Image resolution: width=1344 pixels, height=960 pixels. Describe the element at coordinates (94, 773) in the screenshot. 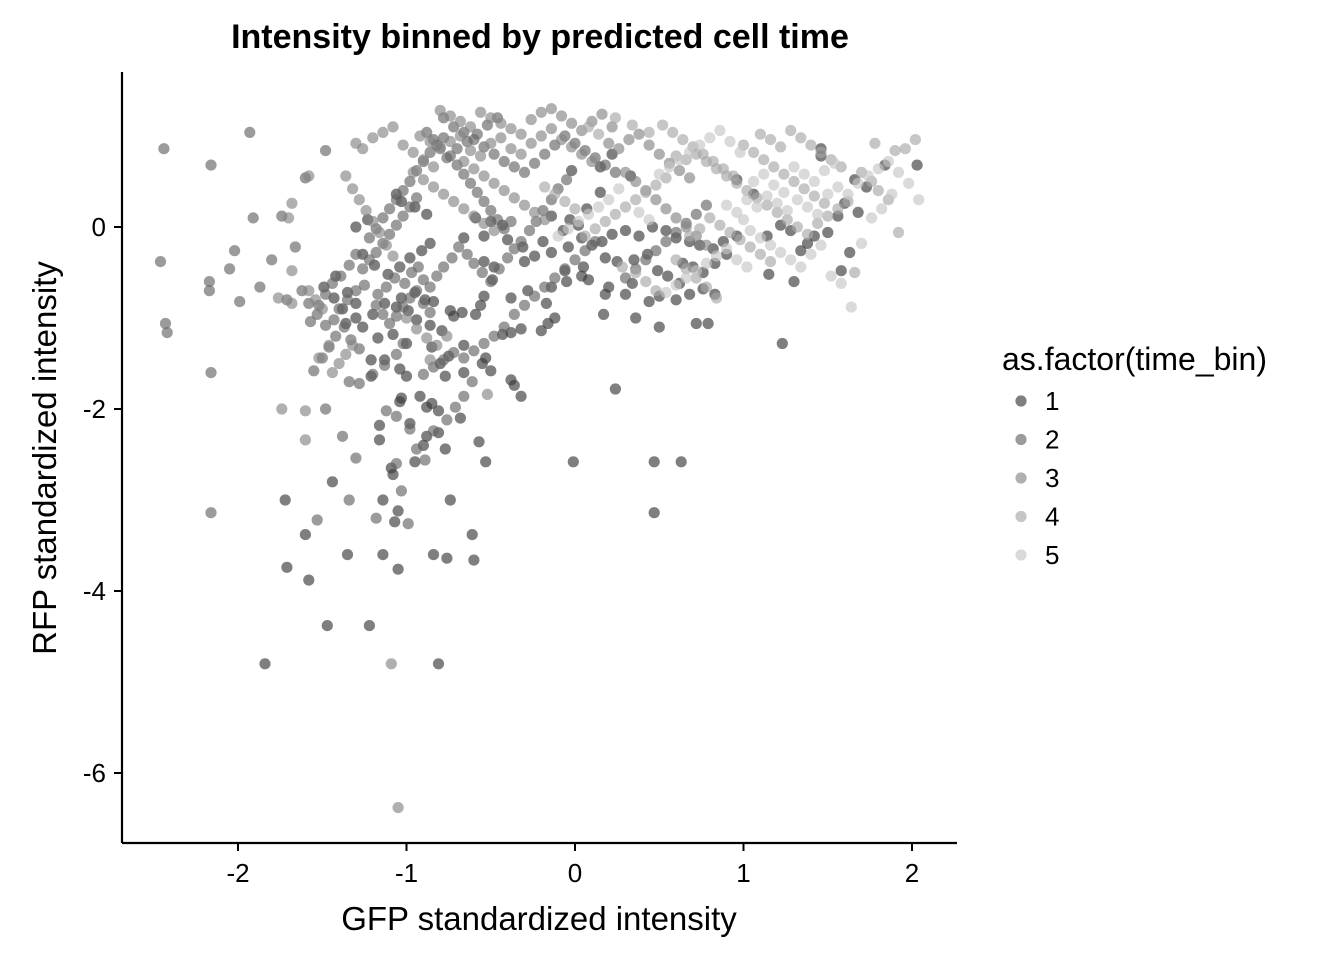

I see `y-tick-label: -6` at that location.